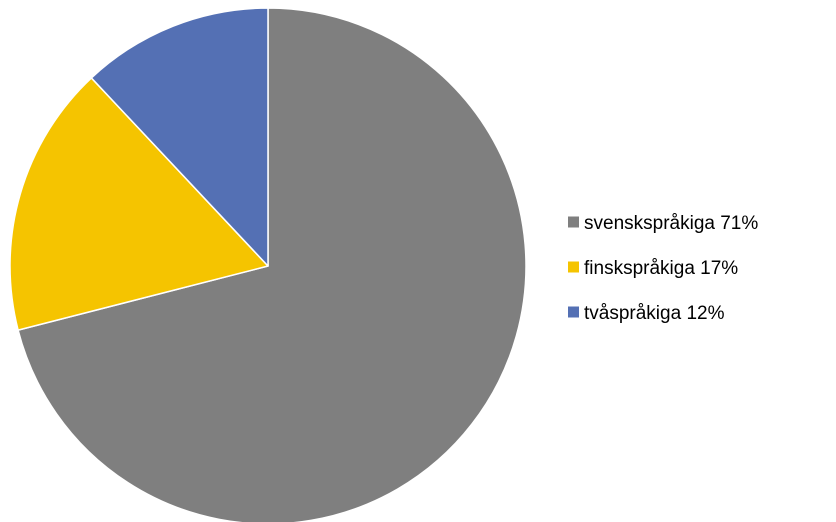  I want to click on legend-item: finskspråkiga 17%, so click(653, 268).